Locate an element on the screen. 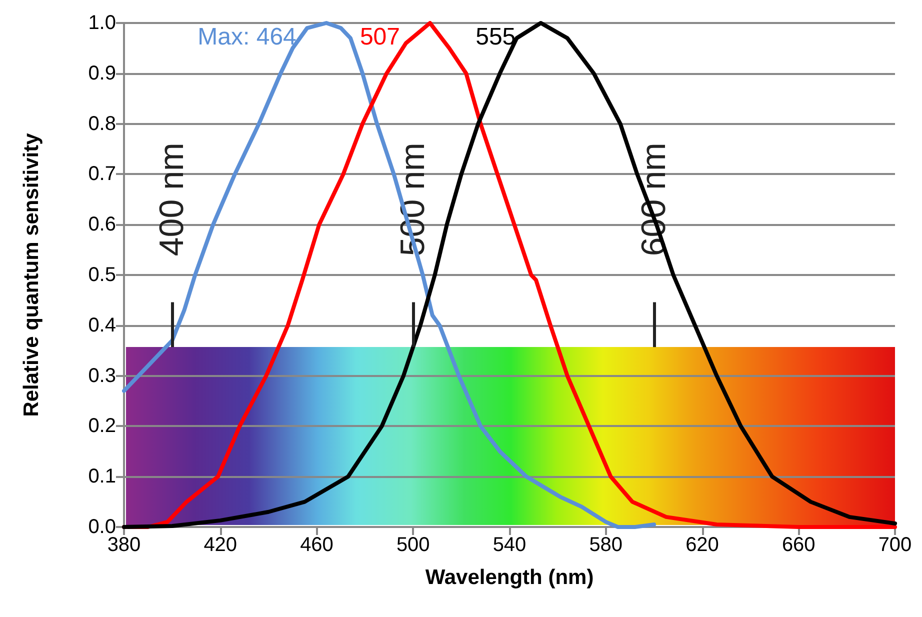 The height and width of the screenshot is (617, 922). x-tick-label: 700 is located at coordinates (895, 545).